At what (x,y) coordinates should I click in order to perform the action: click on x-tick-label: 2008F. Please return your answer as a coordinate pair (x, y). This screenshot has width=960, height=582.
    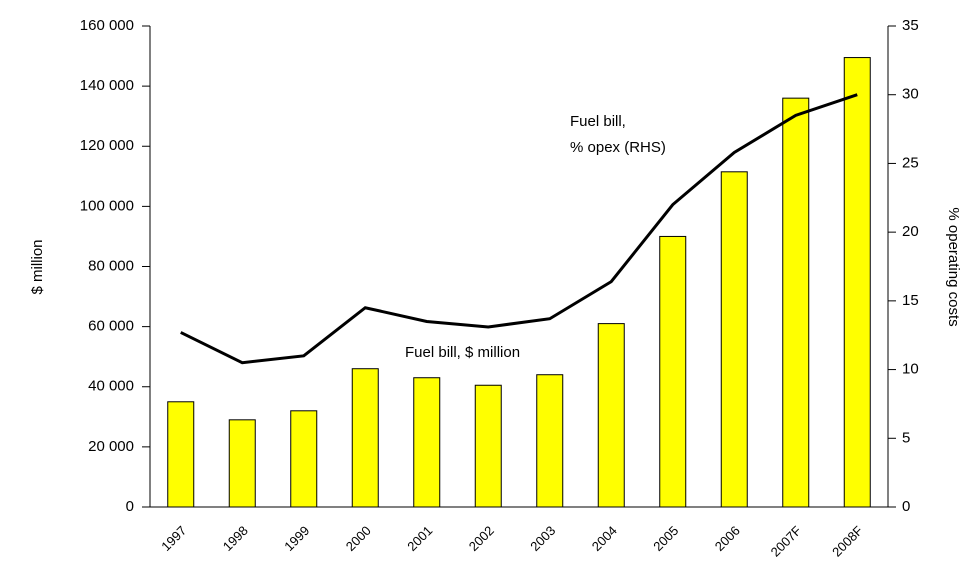
    Looking at the image, I should click on (847, 541).